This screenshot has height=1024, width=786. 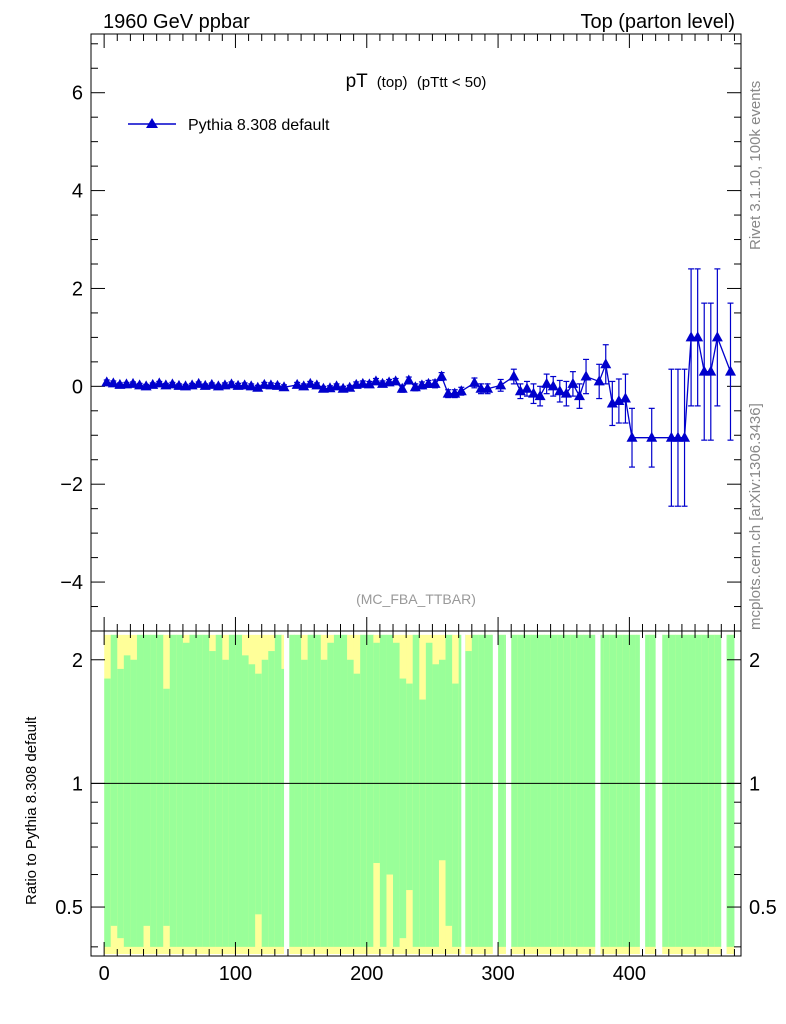 I want to click on x-tick-label: 300, so click(x=497, y=974).